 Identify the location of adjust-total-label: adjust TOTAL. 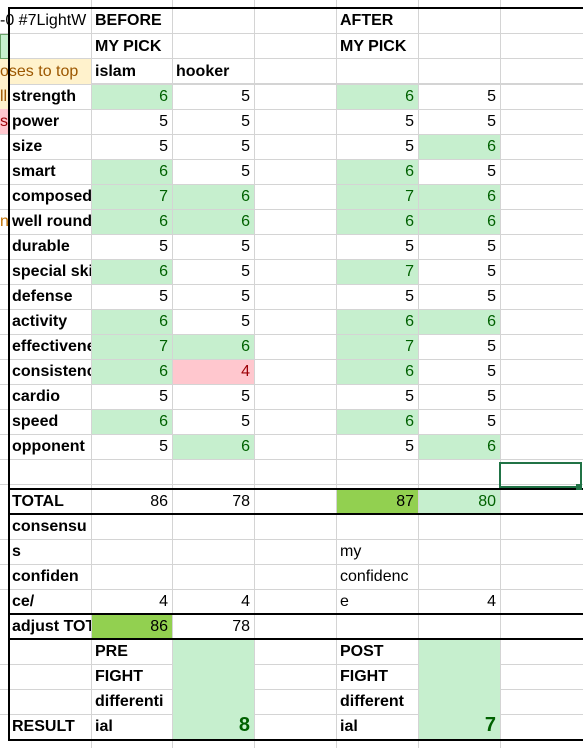
(51, 626).